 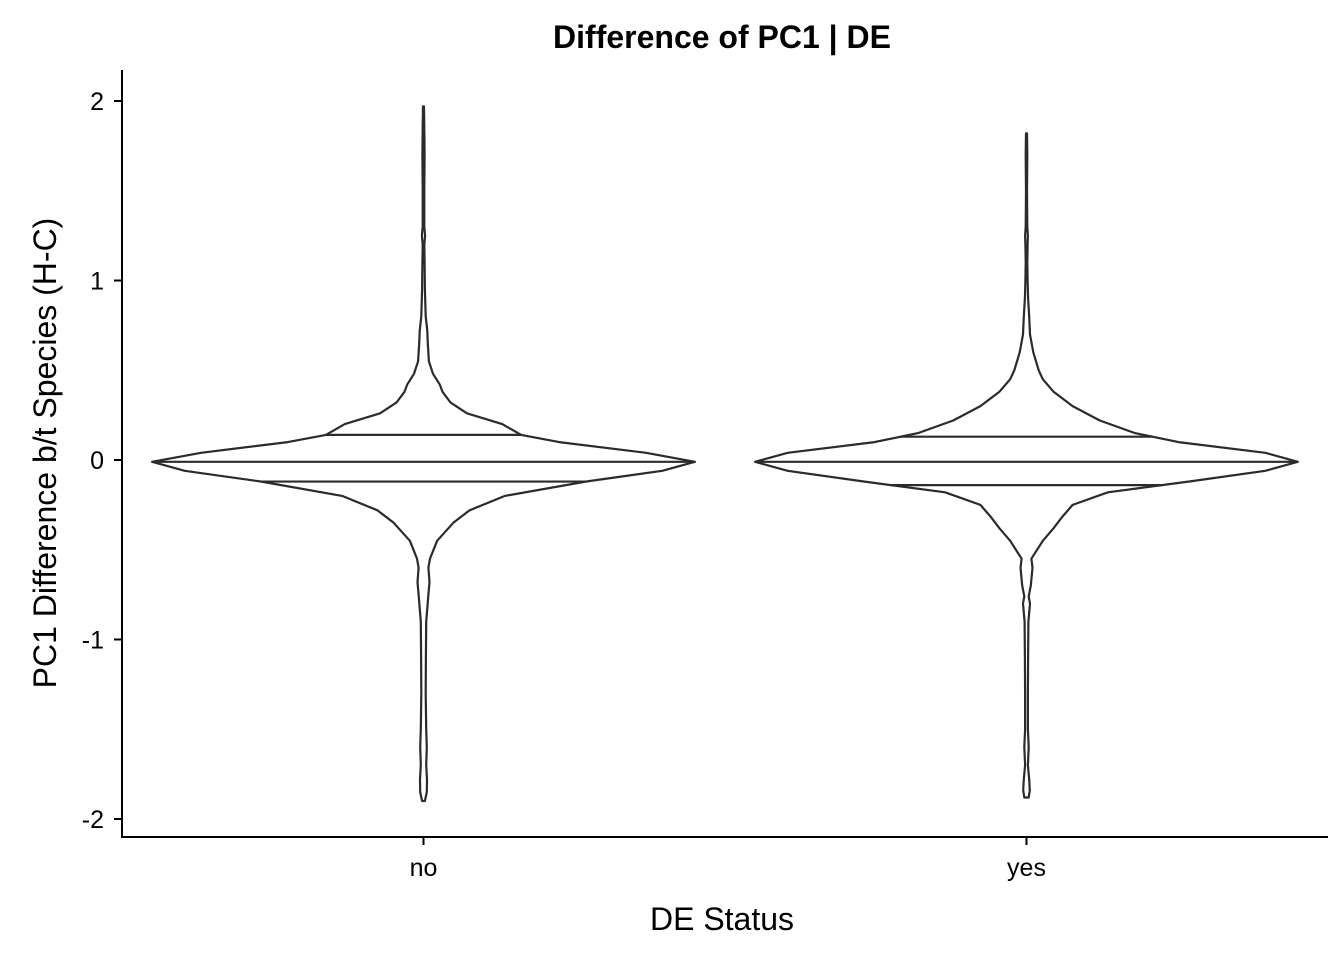 I want to click on y-axis-title: PC1 Difference b/t Species (H-C), so click(x=45, y=453).